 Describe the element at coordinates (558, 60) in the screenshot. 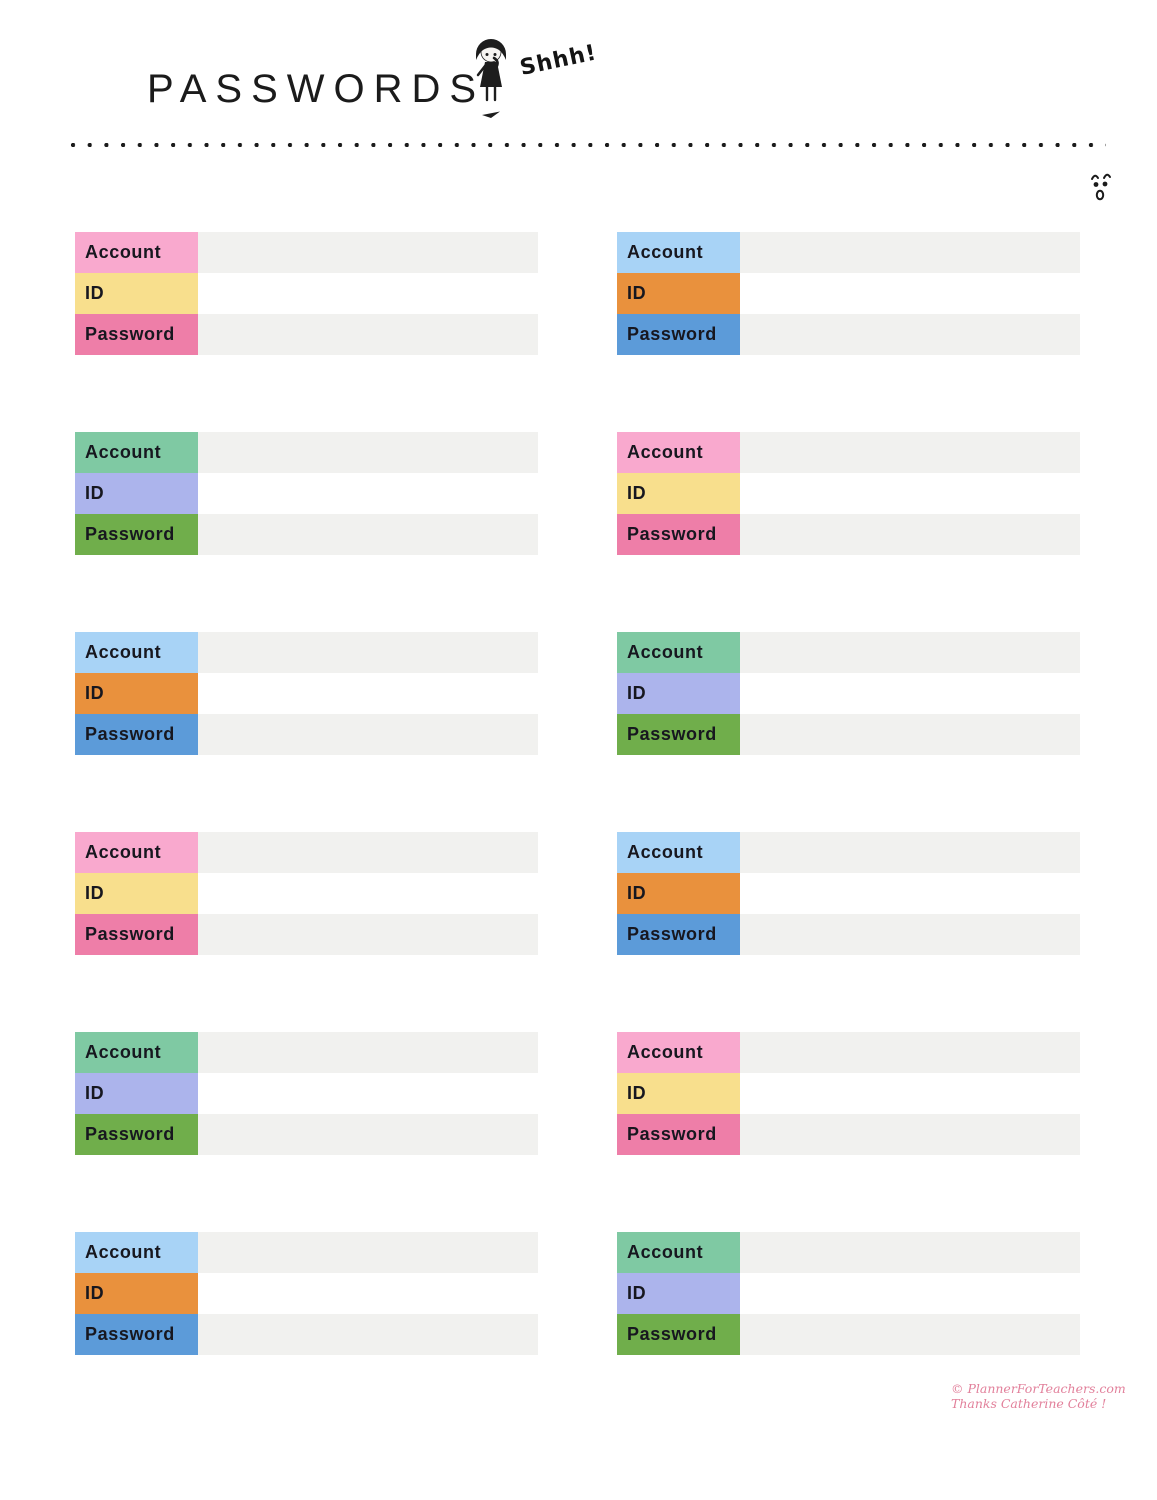

I see `shhh-label: Shhh!` at that location.